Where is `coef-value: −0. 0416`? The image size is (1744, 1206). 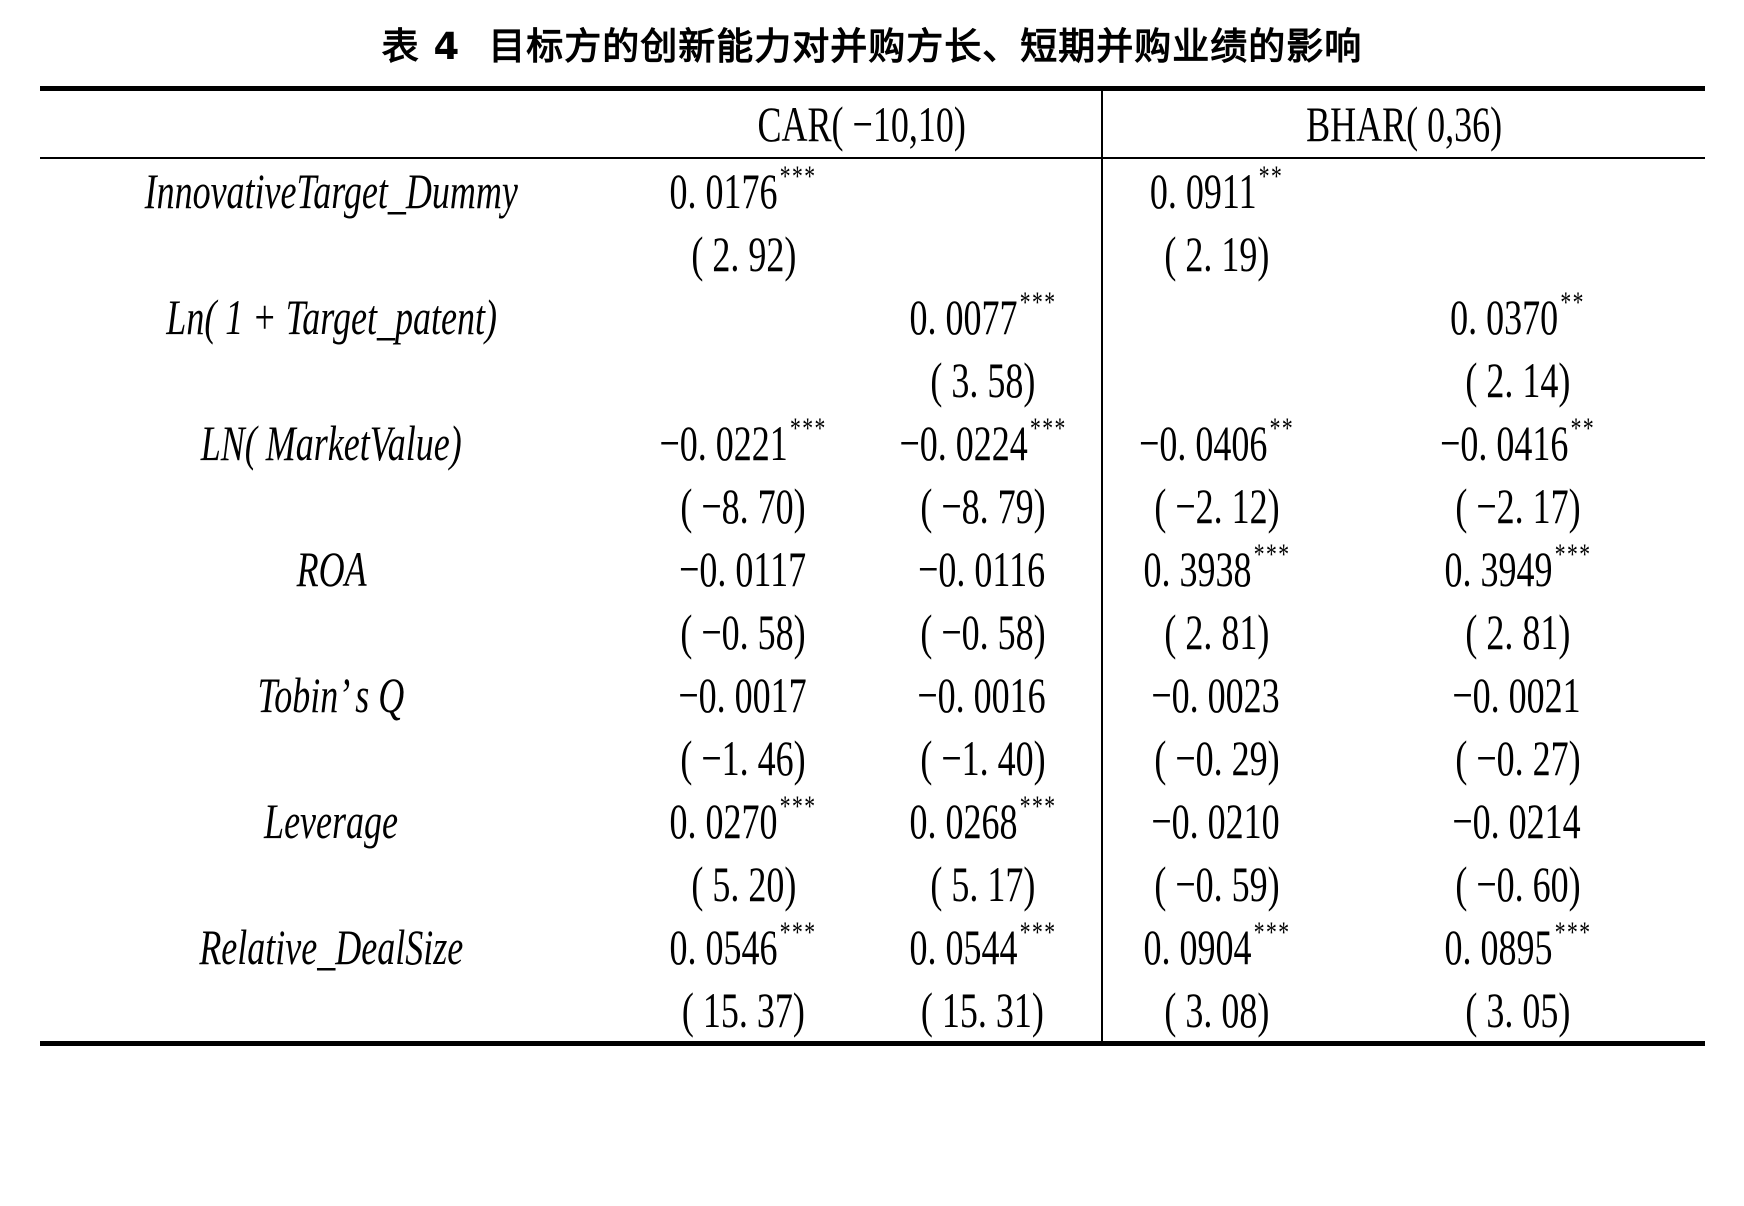
coef-value: −0. 0416 is located at coordinates (1504, 442).